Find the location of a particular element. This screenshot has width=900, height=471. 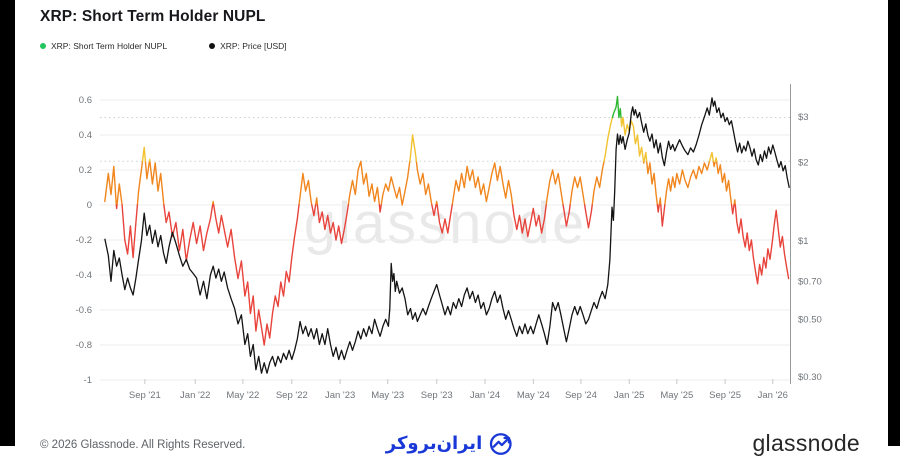

nupl-series-dot-icon is located at coordinates (43, 46).